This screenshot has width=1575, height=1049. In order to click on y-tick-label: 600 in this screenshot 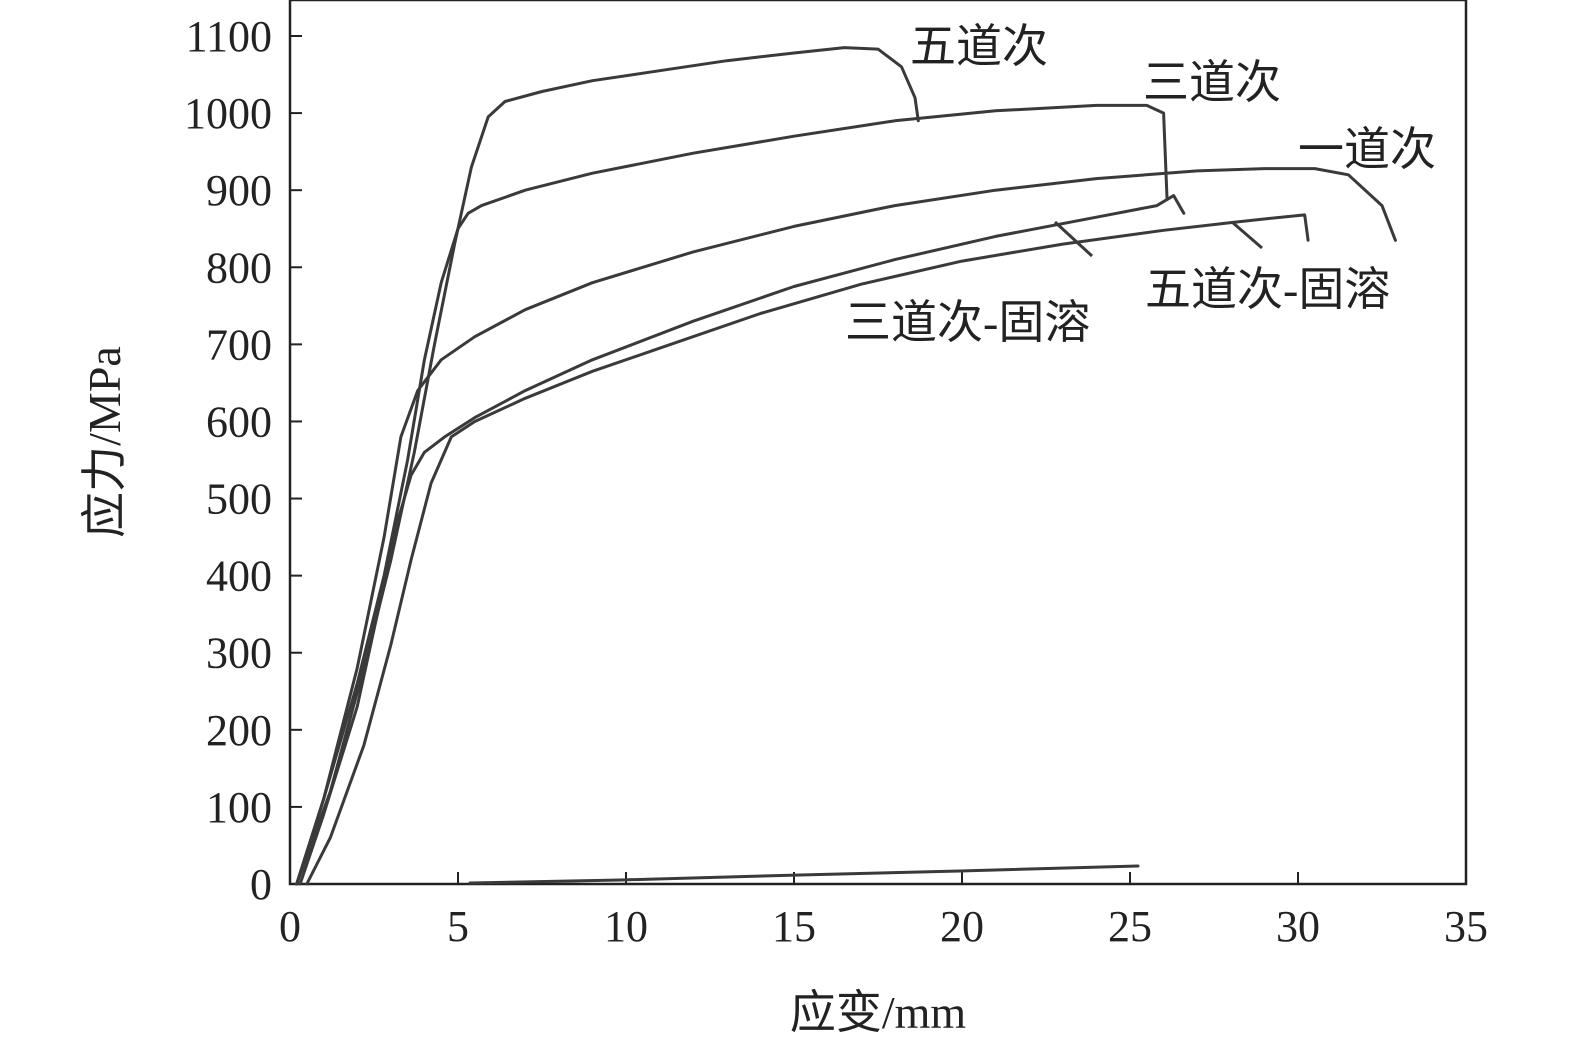, I will do `click(239, 421)`.